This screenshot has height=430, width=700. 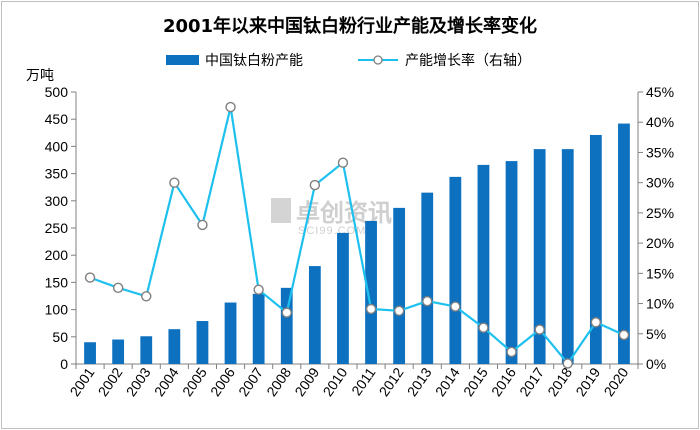 I want to click on left-tick-label: 50, so click(x=60, y=337).